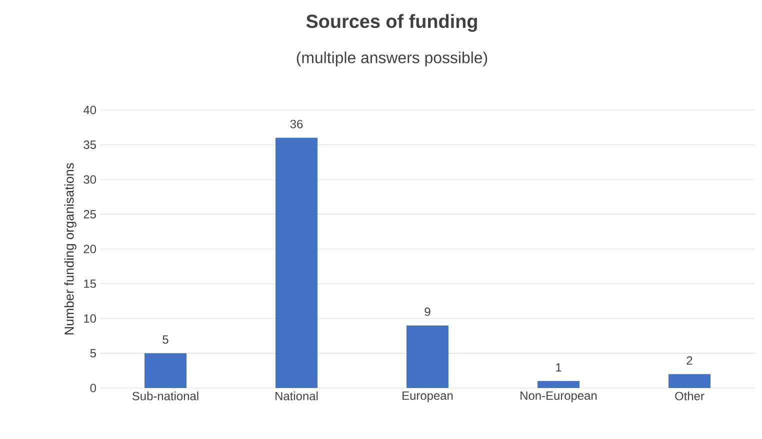 The image size is (762, 439). What do you see at coordinates (165, 396) in the screenshot?
I see `x-tick-label: Sub-national` at bounding box center [165, 396].